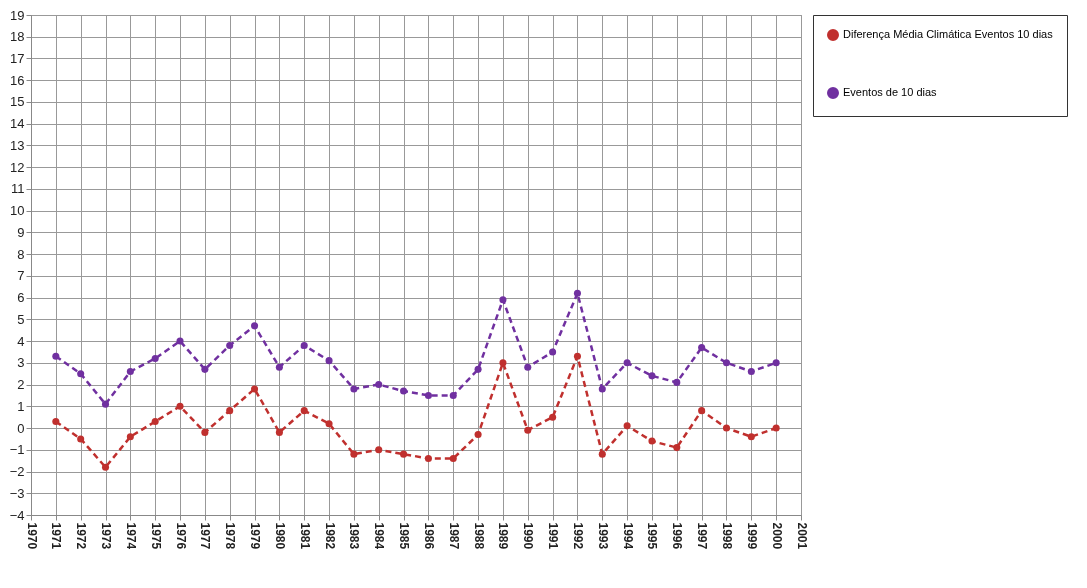  I want to click on y-tick-label: 17, so click(17, 58).